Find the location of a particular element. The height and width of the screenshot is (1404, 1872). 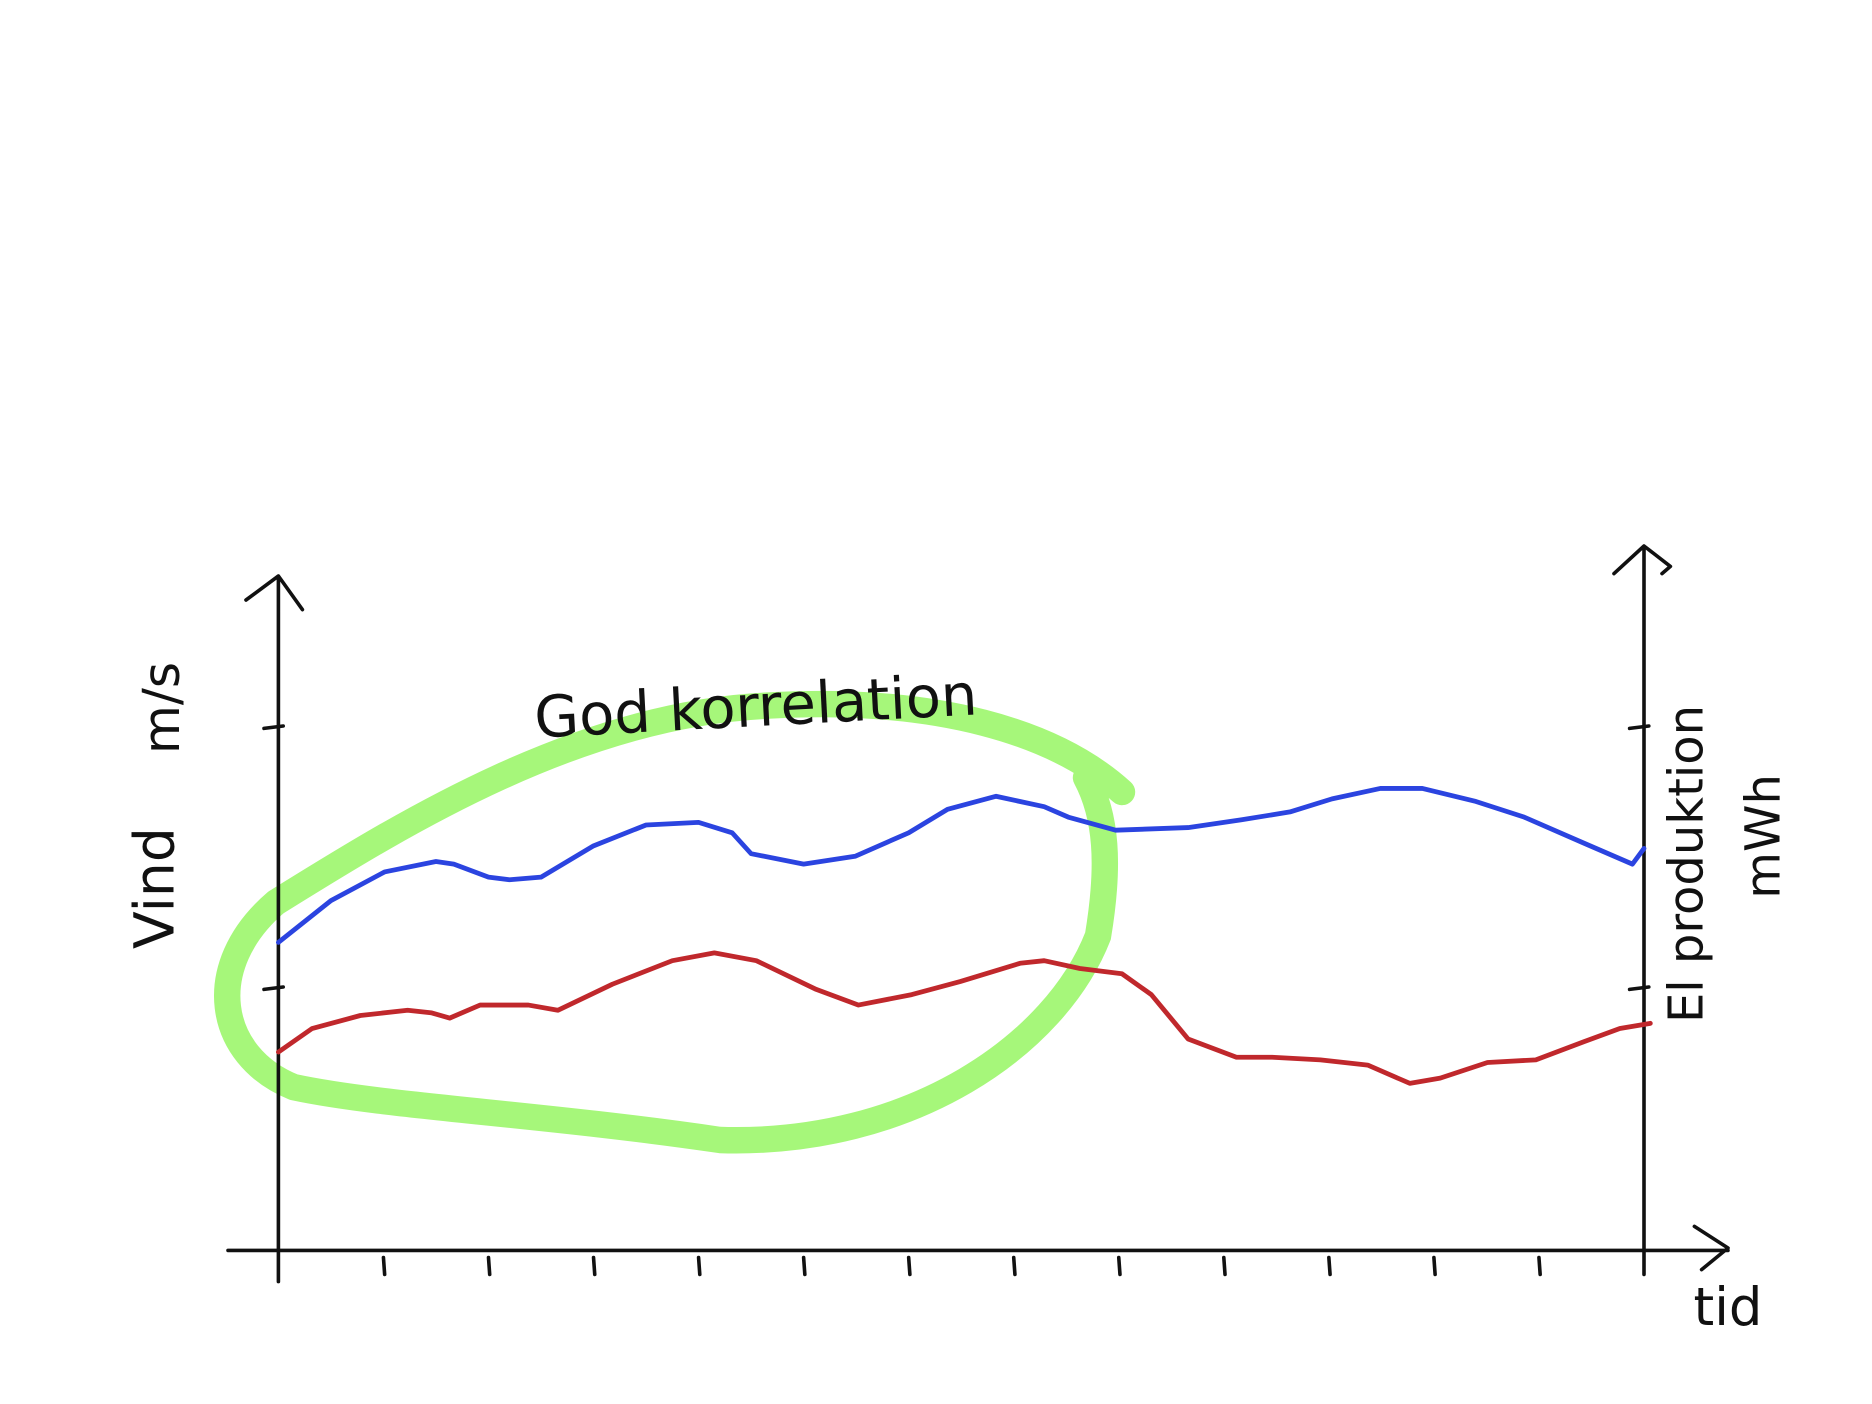

y-axis-label: Vind is located at coordinates (156, 888).